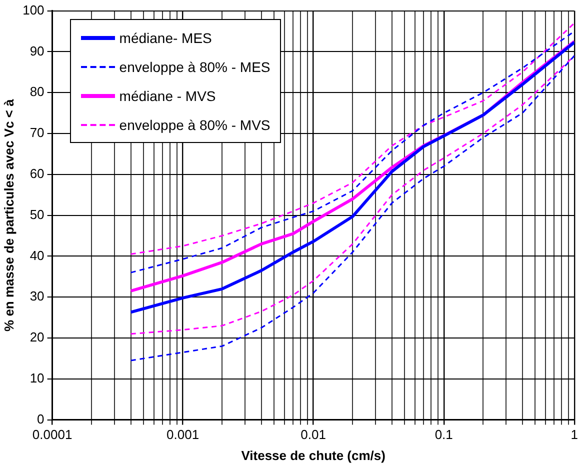 This screenshot has width=581, height=466. Describe the element at coordinates (165, 38) in the screenshot. I see `legend-label: médiane- MES` at that location.